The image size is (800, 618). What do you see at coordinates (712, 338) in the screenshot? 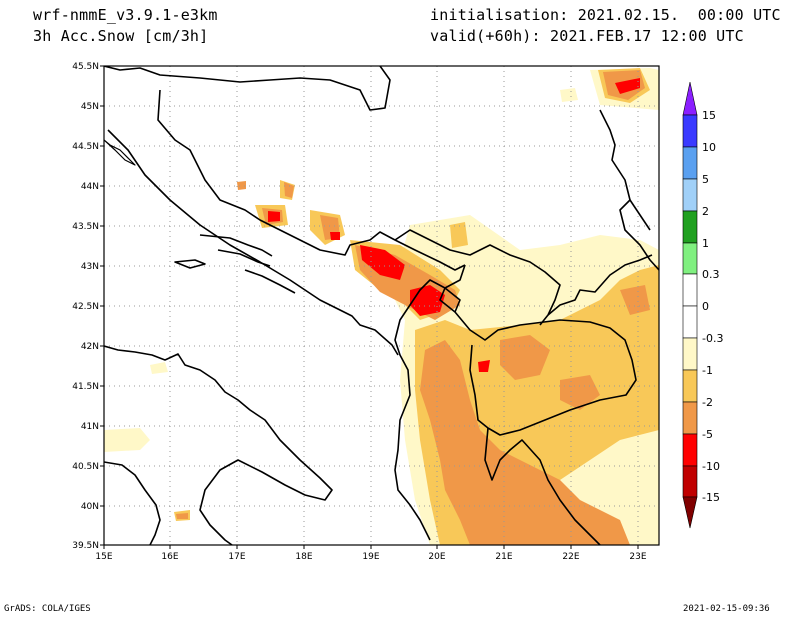
I see `colorbar-label: -0.3` at bounding box center [712, 338].